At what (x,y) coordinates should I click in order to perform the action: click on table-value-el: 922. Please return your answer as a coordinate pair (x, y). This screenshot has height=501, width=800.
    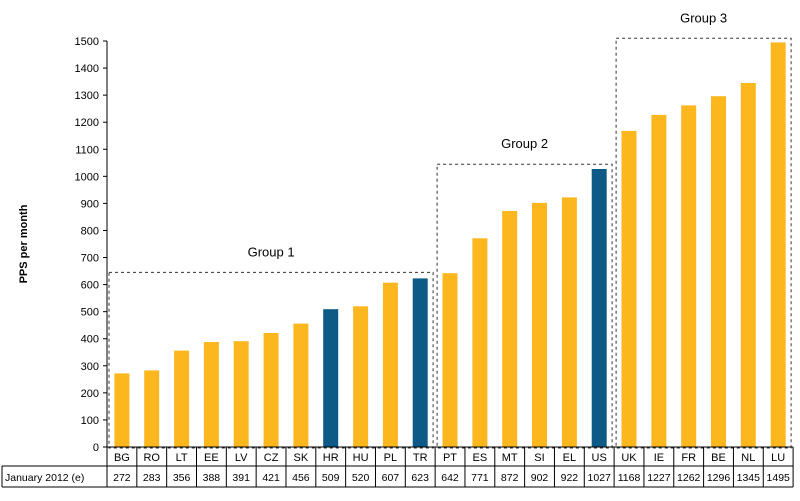
    Looking at the image, I should click on (570, 478).